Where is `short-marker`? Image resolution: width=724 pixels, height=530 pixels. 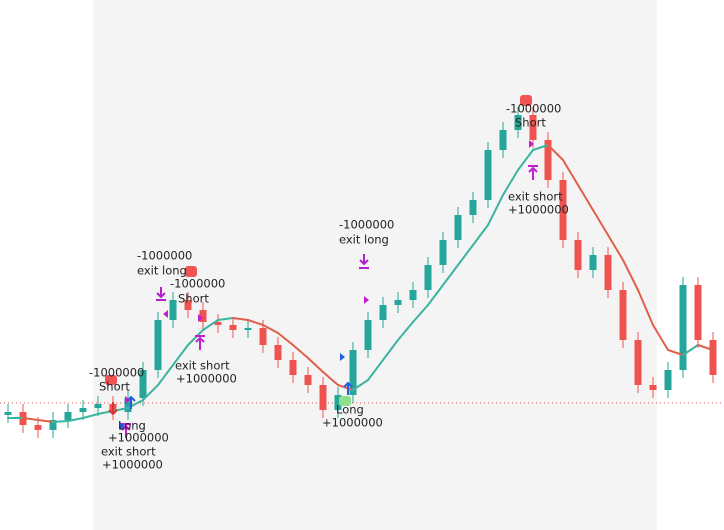
short-marker is located at coordinates (191, 271).